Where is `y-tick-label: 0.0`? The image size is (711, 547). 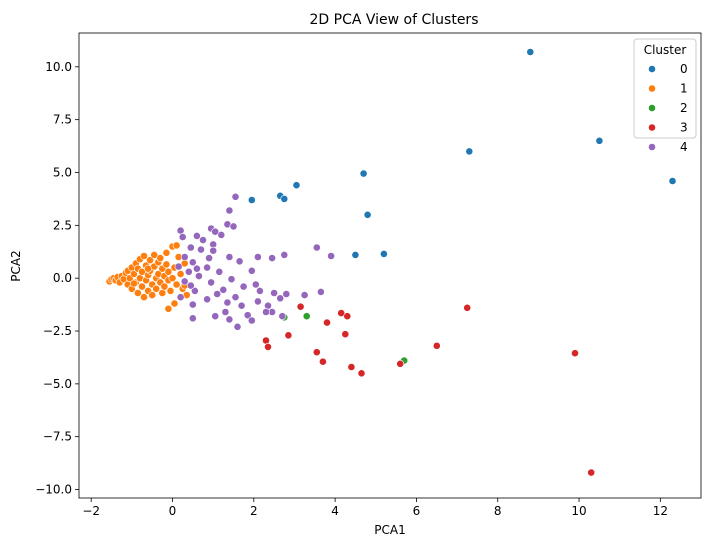
y-tick-label: 0.0 is located at coordinates (62, 278).